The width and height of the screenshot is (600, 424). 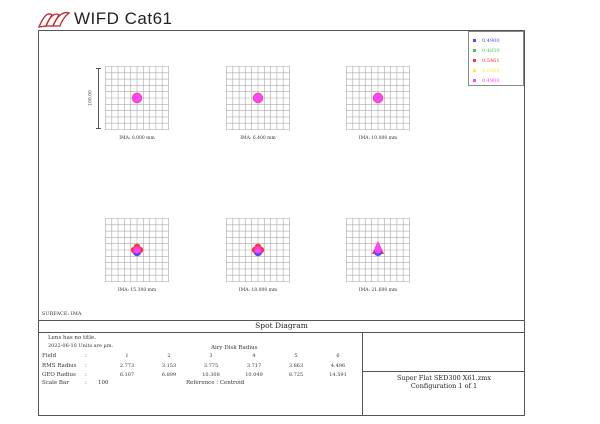 What do you see at coordinates (169, 366) in the screenshot?
I see `rms-value: 3.153` at bounding box center [169, 366].